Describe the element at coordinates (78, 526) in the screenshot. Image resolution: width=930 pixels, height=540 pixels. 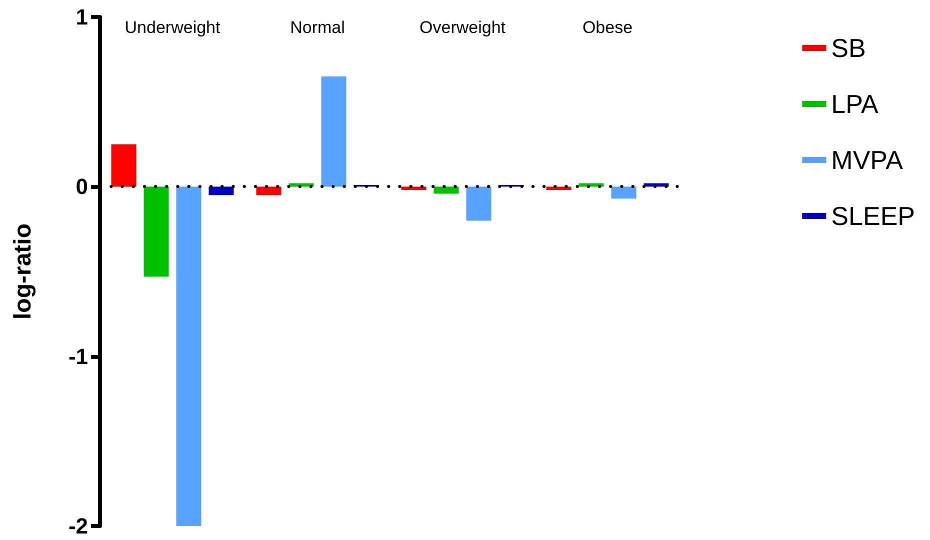
I see `y-tick-label: -2` at that location.